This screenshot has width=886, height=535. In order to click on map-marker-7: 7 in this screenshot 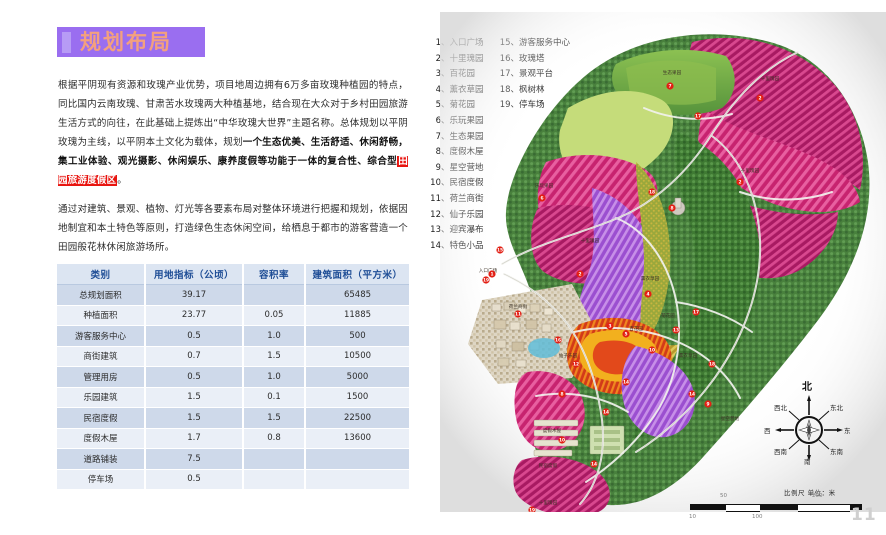, I will do `click(670, 86)`.